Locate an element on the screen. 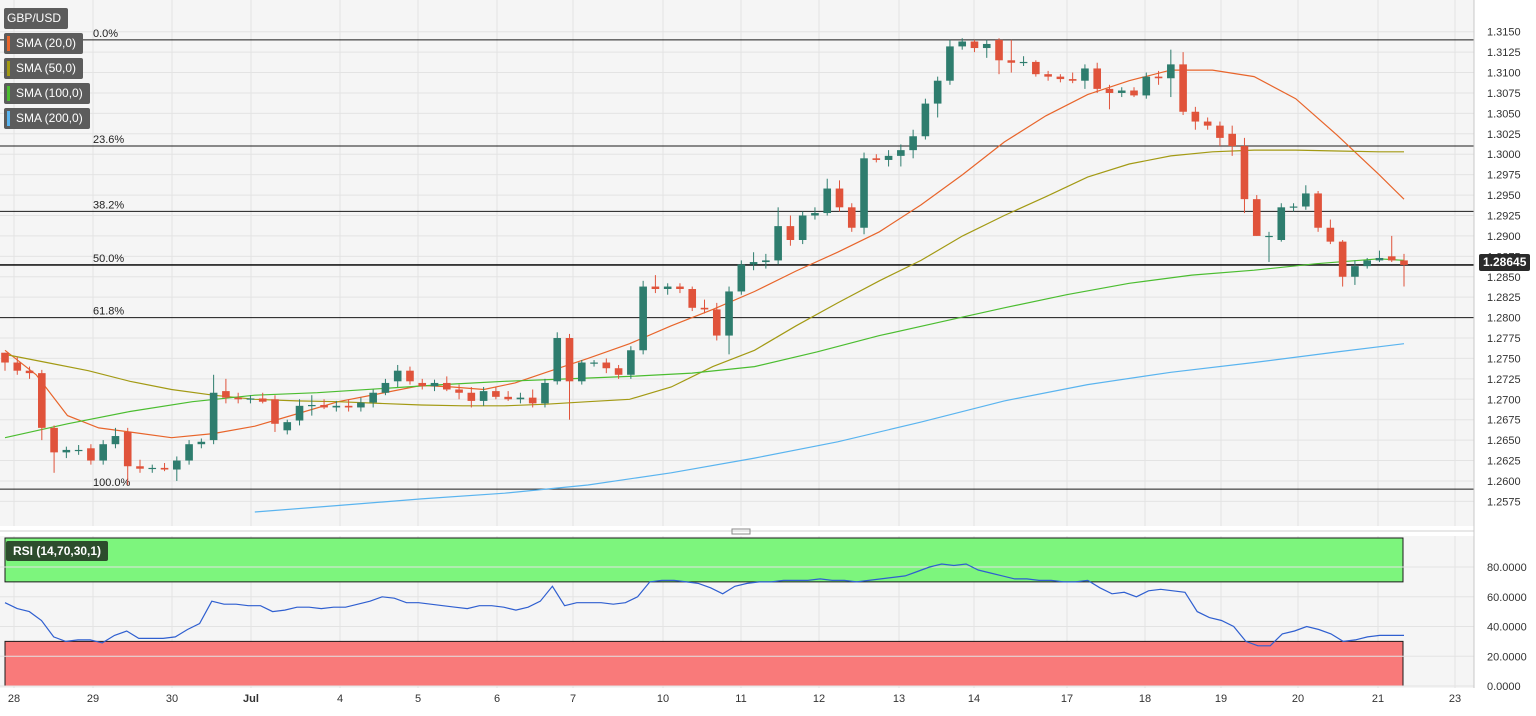 The image size is (1536, 716). date-tick-label: 17 is located at coordinates (1067, 699).